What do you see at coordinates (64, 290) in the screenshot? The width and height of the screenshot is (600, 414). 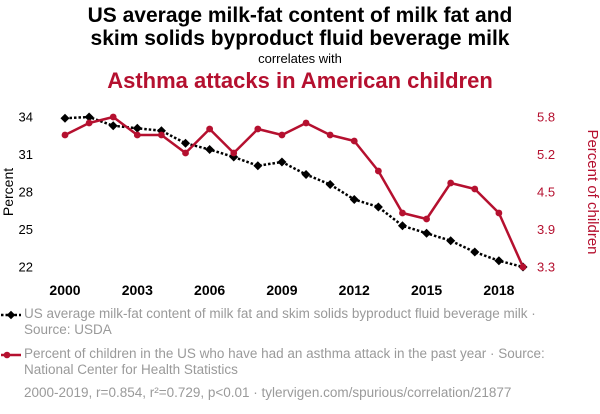 I see `x-tick-label: 2000` at bounding box center [64, 290].